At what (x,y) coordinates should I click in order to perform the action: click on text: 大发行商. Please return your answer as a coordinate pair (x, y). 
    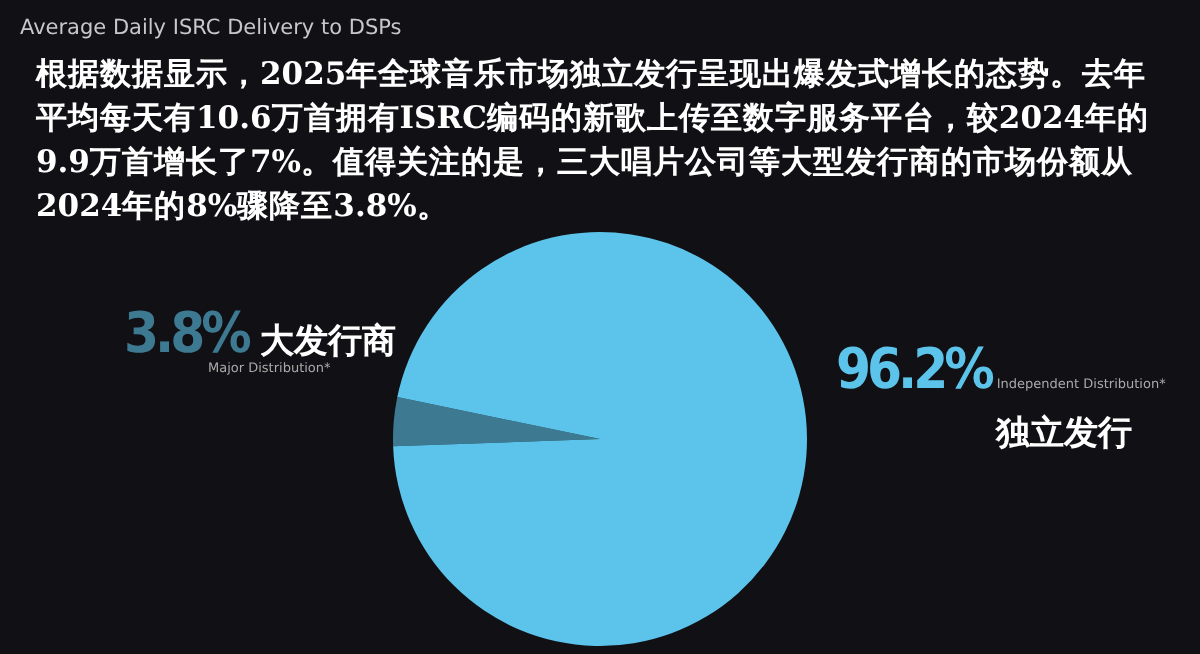
    Looking at the image, I should click on (327, 342).